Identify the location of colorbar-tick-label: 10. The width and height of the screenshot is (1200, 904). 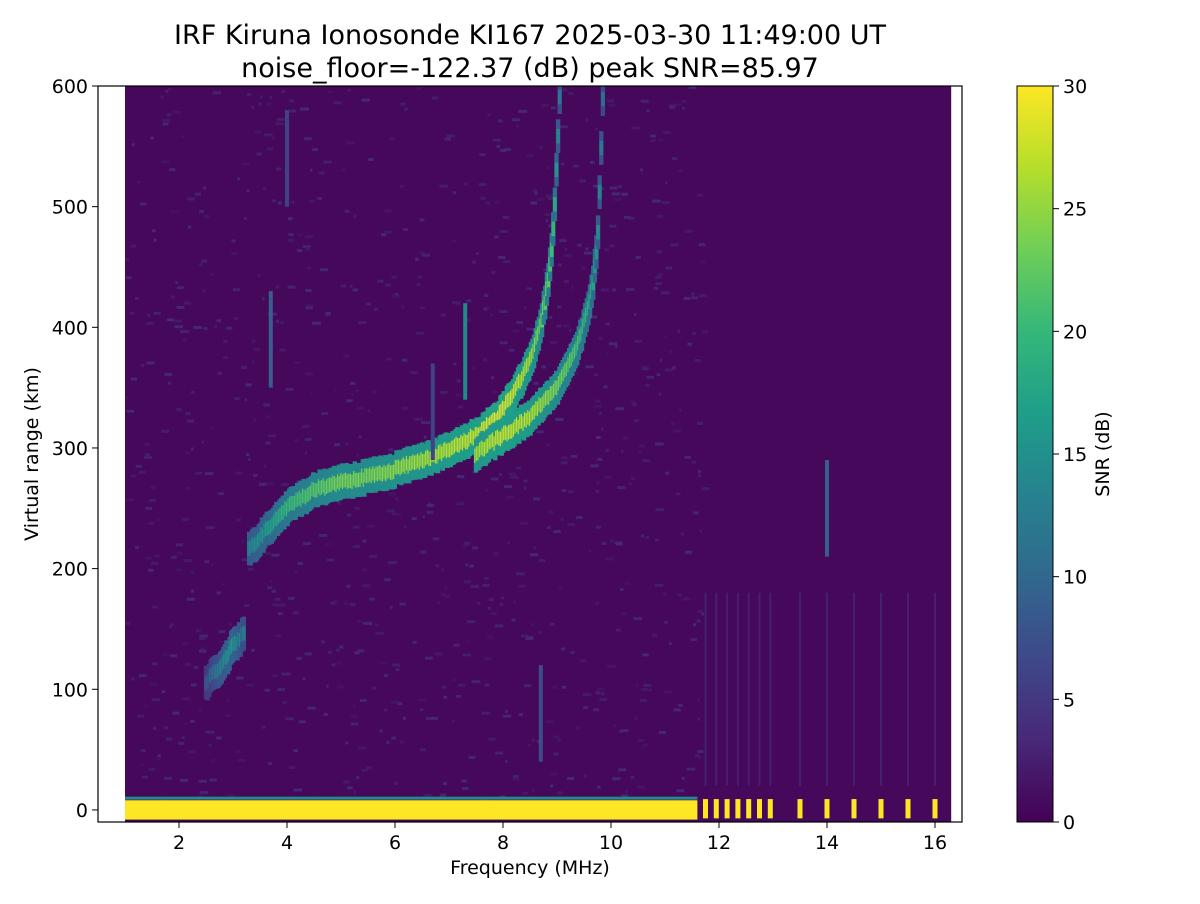
(1075, 578).